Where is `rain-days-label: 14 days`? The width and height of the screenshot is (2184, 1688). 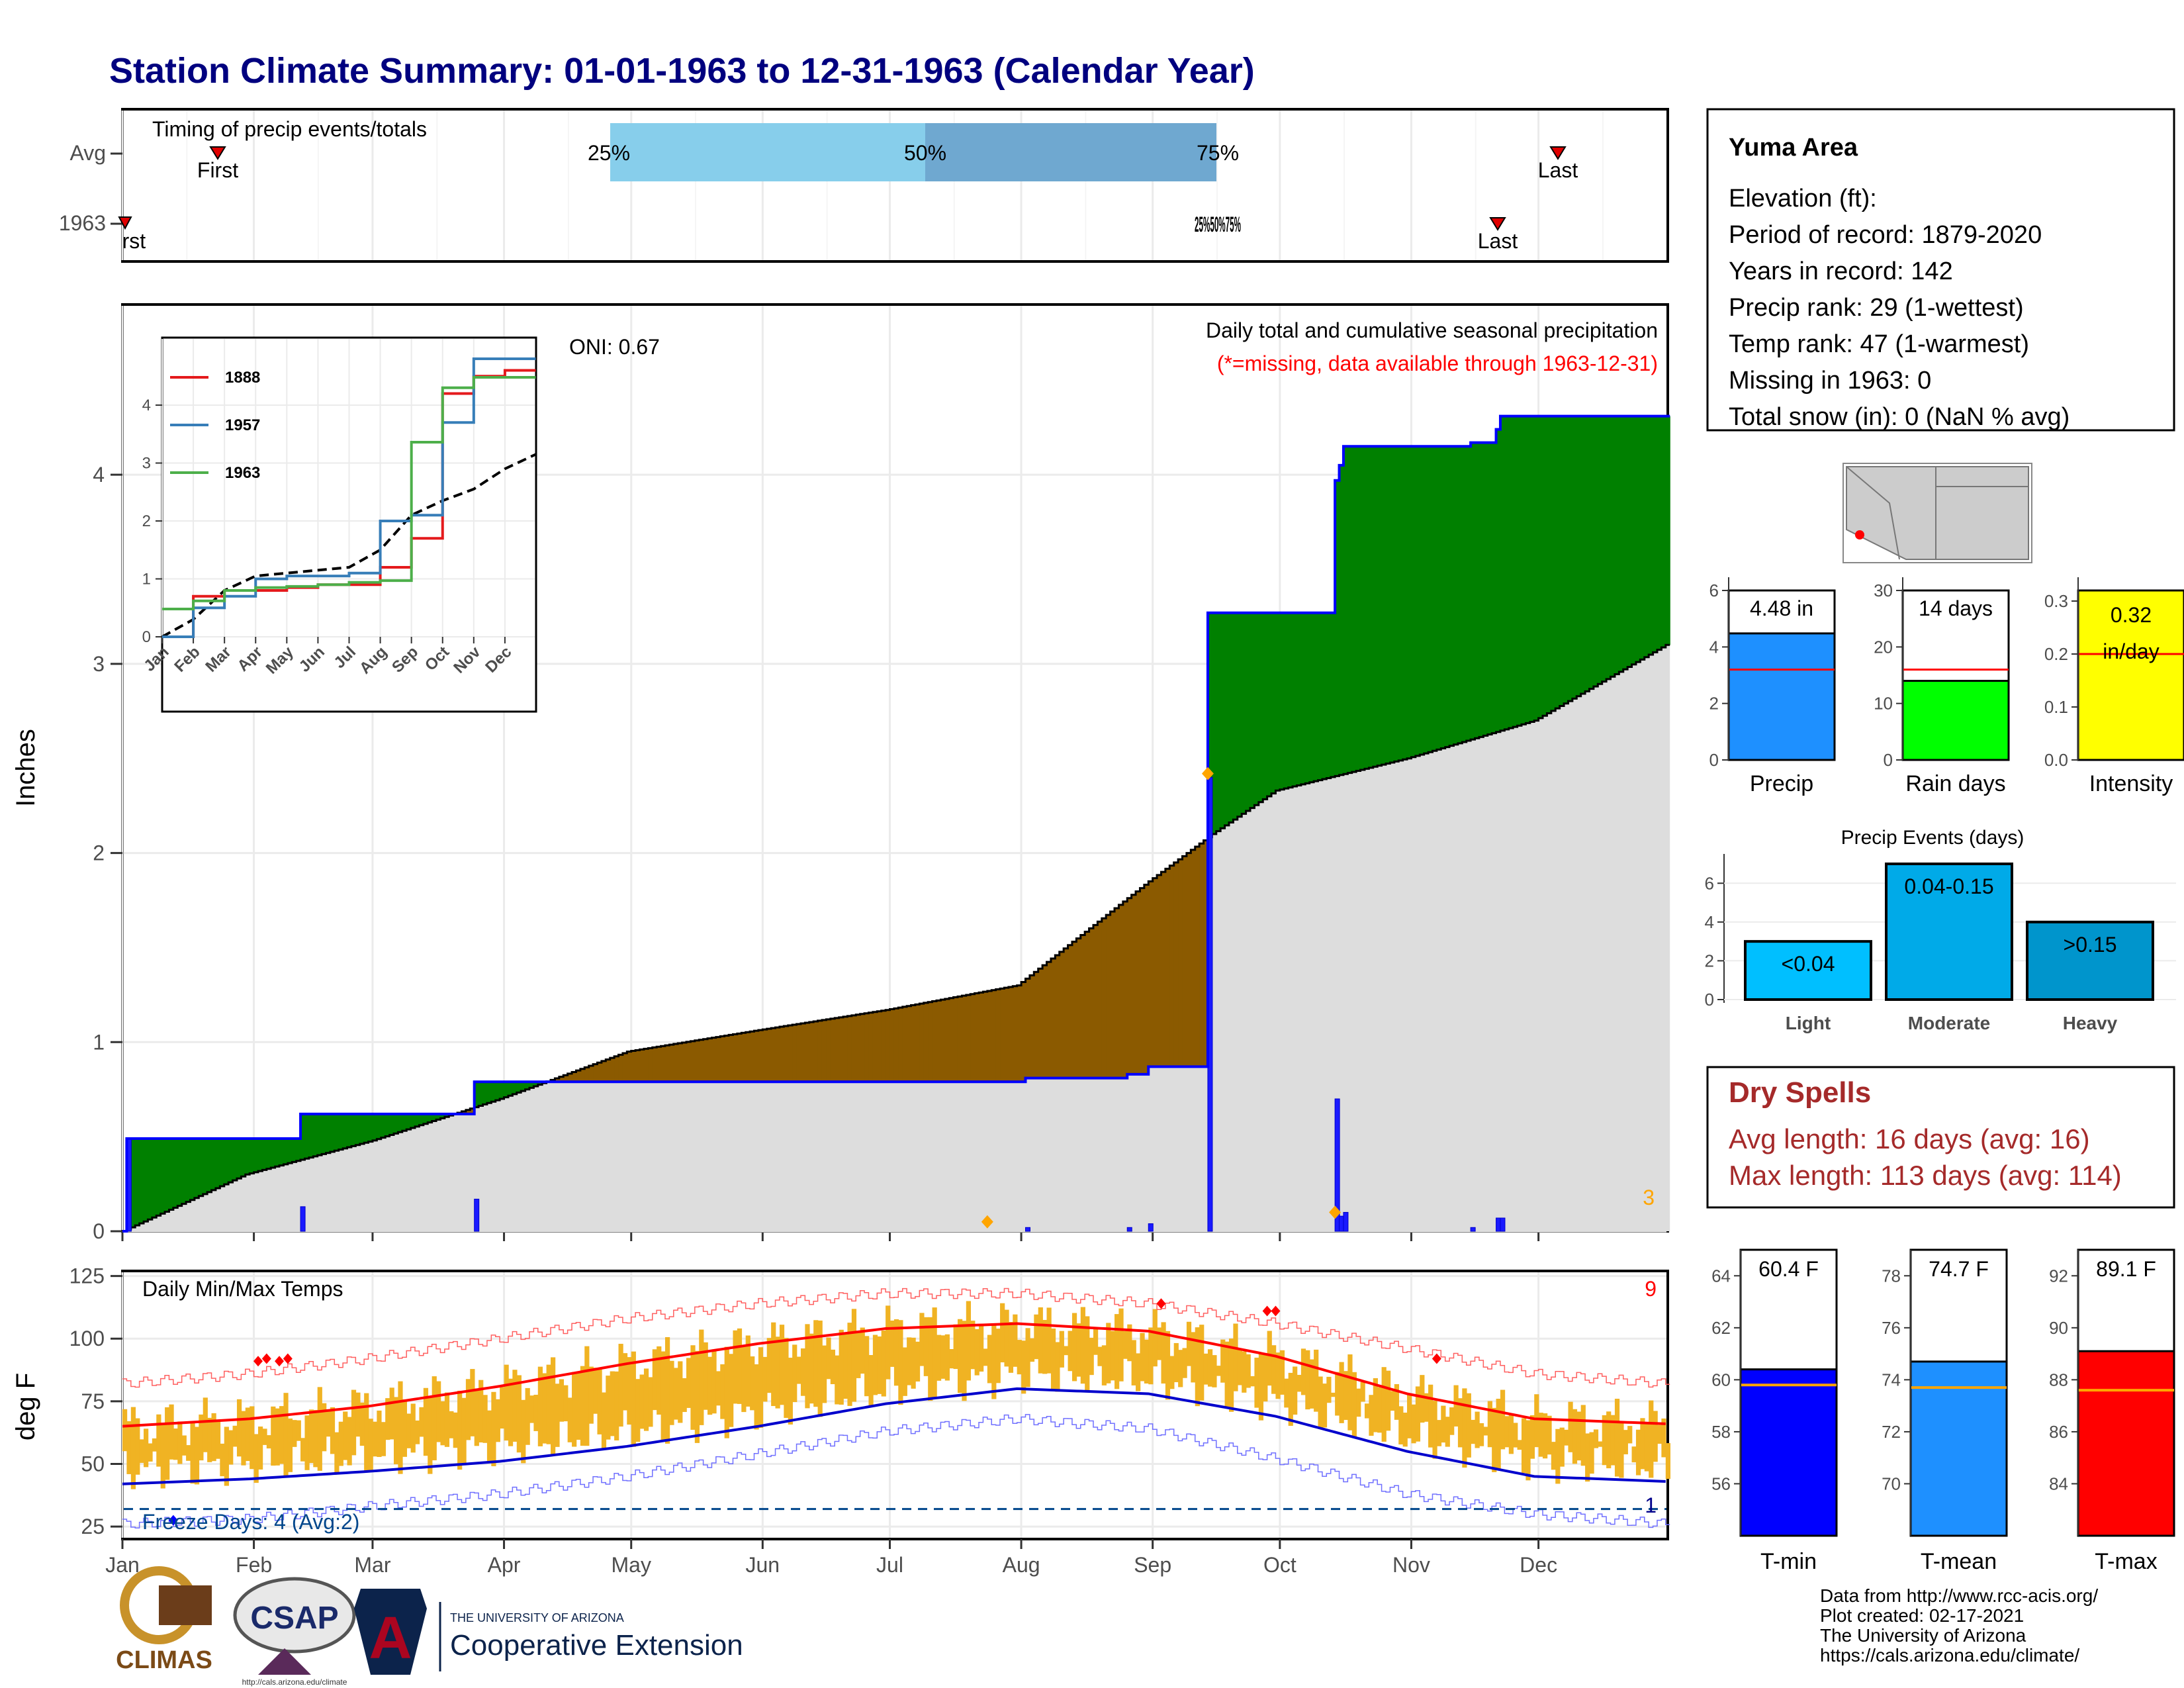 rain-days-label: 14 days is located at coordinates (1956, 608).